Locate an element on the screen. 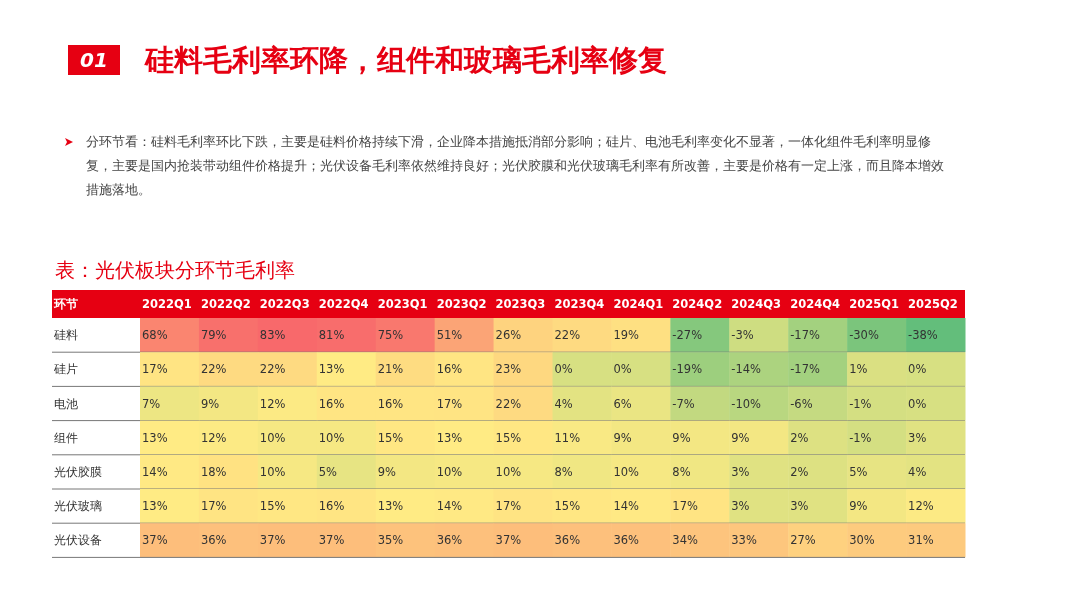  data-label: -3% is located at coordinates (742, 335).